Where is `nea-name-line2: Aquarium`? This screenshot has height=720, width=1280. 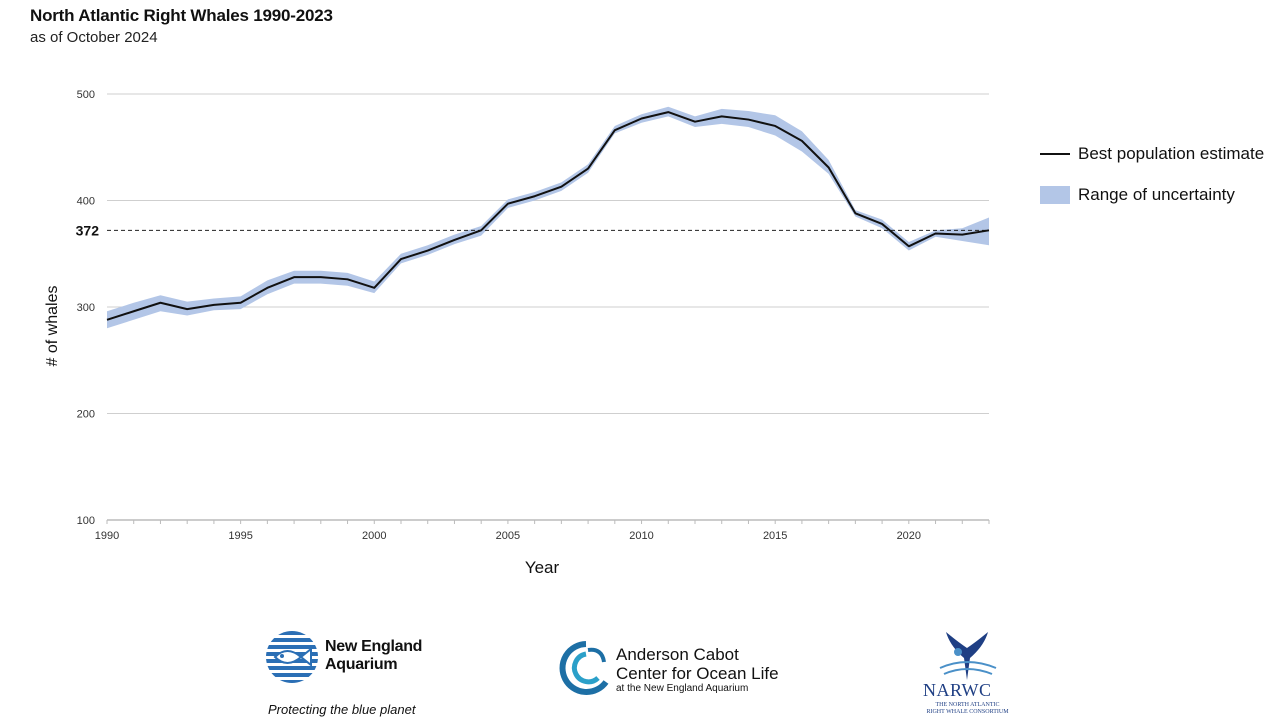 nea-name-line2: Aquarium is located at coordinates (361, 664).